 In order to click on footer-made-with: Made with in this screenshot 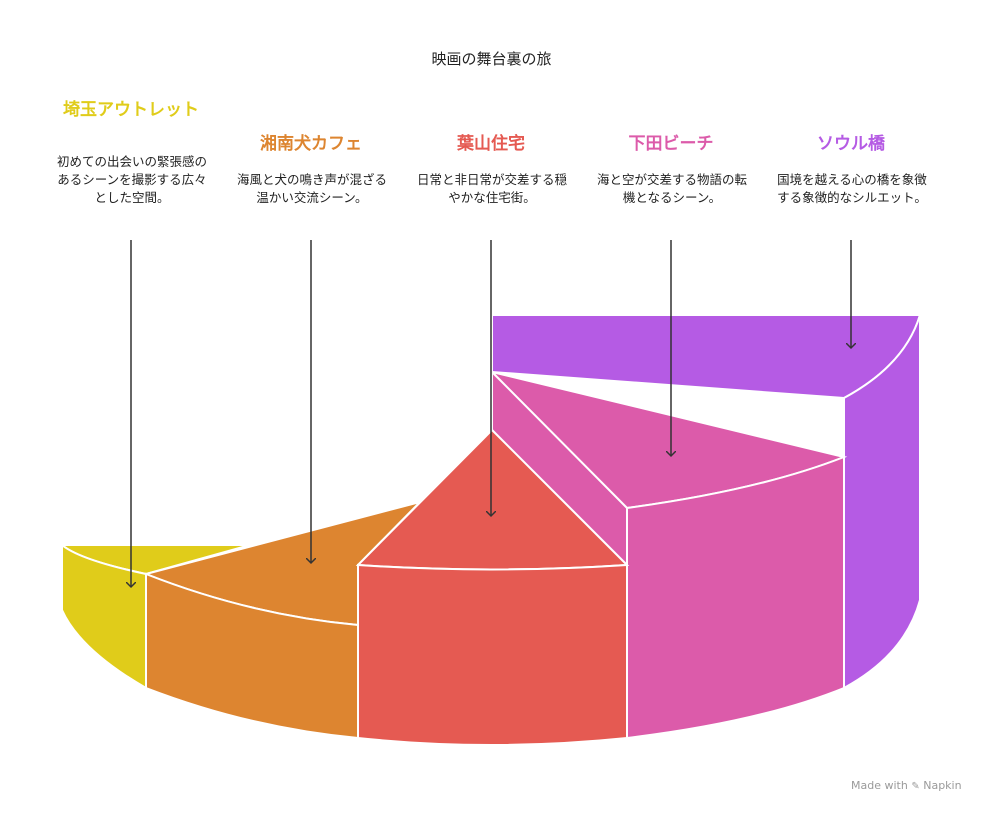, I will do `click(879, 785)`.